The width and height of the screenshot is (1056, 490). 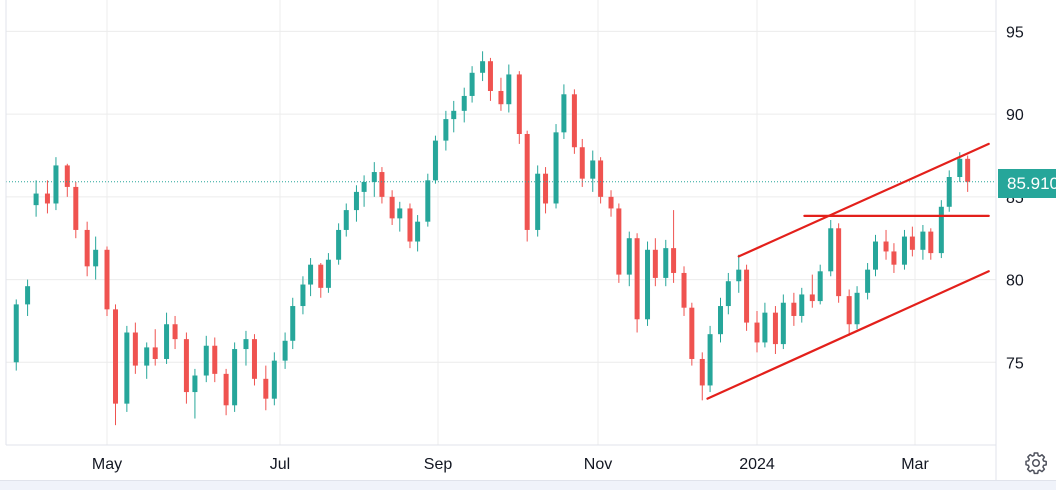 I want to click on last-price-badge: 85.910, so click(x=1027, y=183).